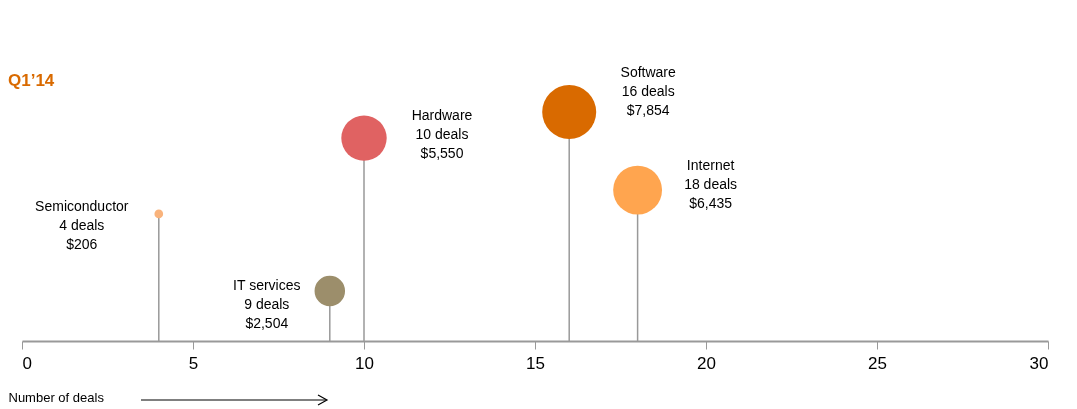 This screenshot has height=409, width=1077. I want to click on x-tick-label: 25, so click(877, 363).